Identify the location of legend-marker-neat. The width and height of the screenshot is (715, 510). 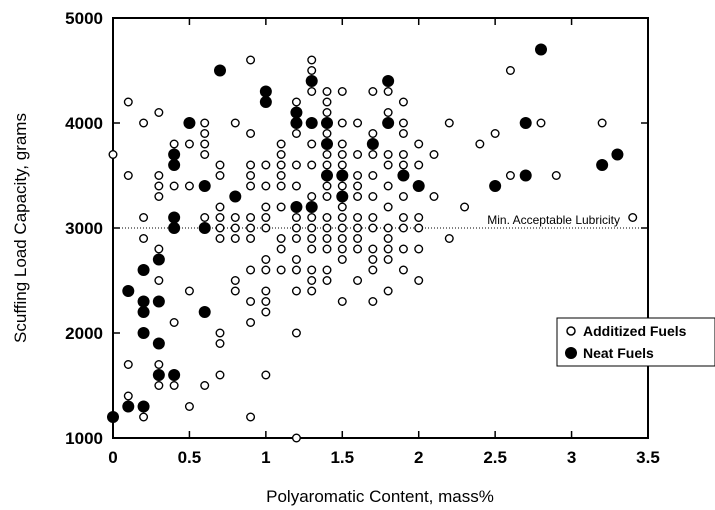
(571, 353).